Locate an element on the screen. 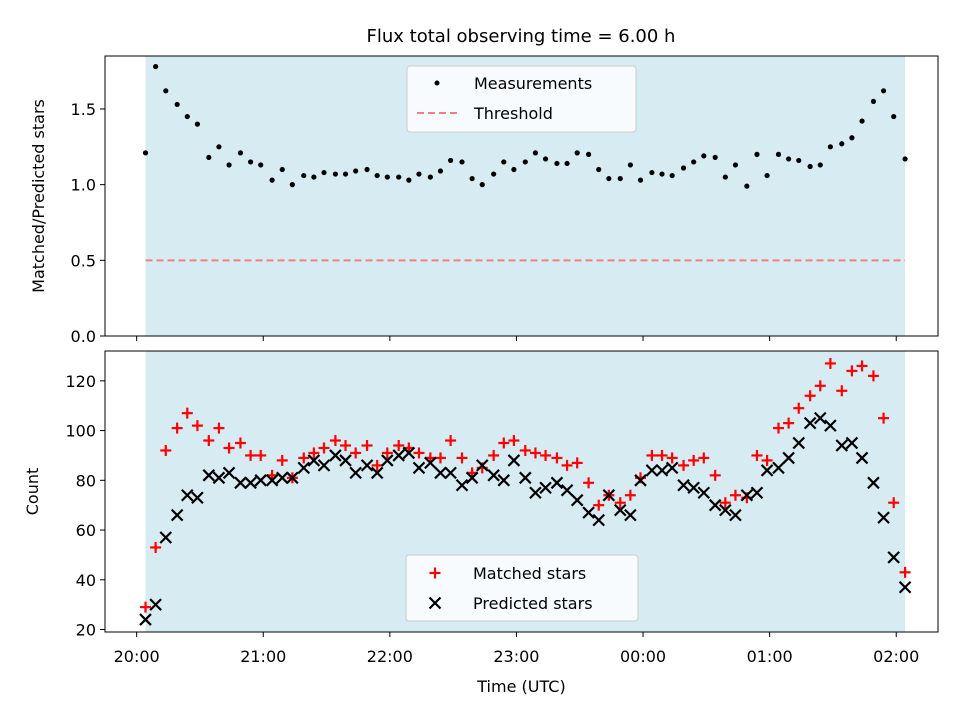 The width and height of the screenshot is (960, 720). legend-plus-glyph is located at coordinates (435, 573).